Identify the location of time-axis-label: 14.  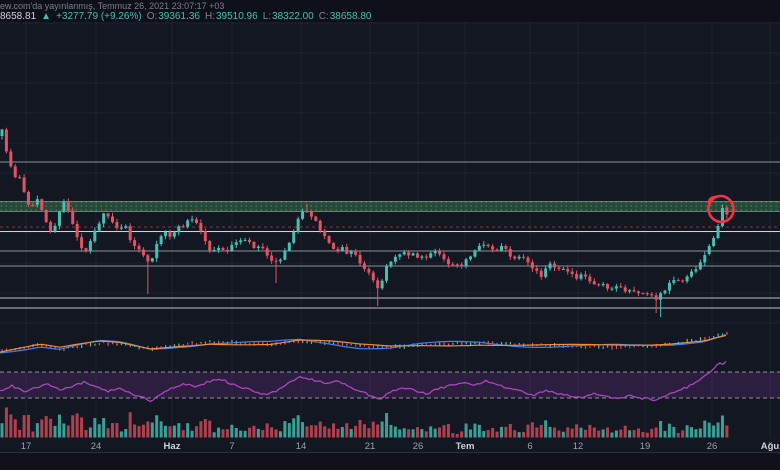
(301, 446).